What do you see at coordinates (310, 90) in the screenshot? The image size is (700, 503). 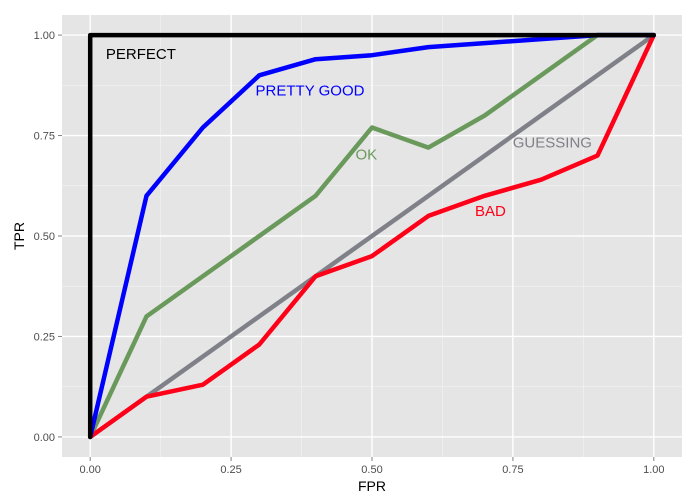 I see `series-label-pretty-good: PRETTY GOOD` at bounding box center [310, 90].